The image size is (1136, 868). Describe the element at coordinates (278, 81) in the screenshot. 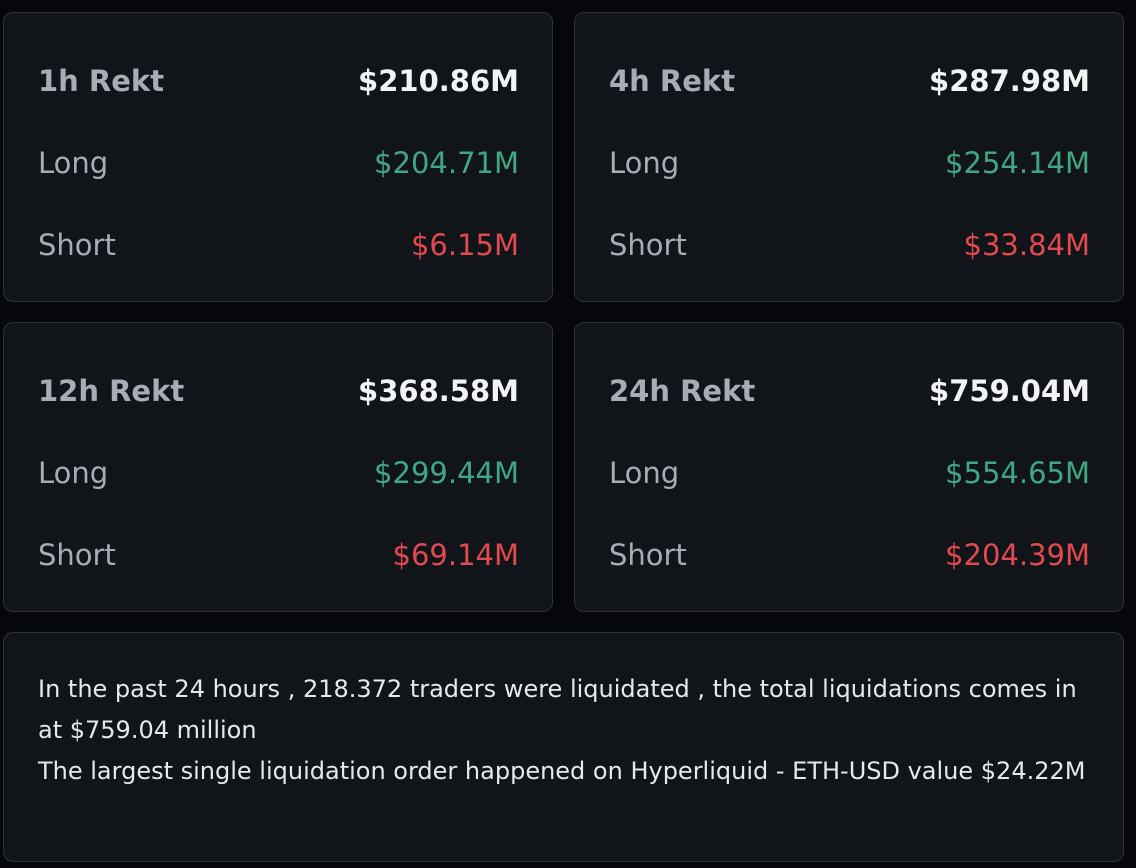

I see `card-header: 1h Rekt $210.86M` at that location.